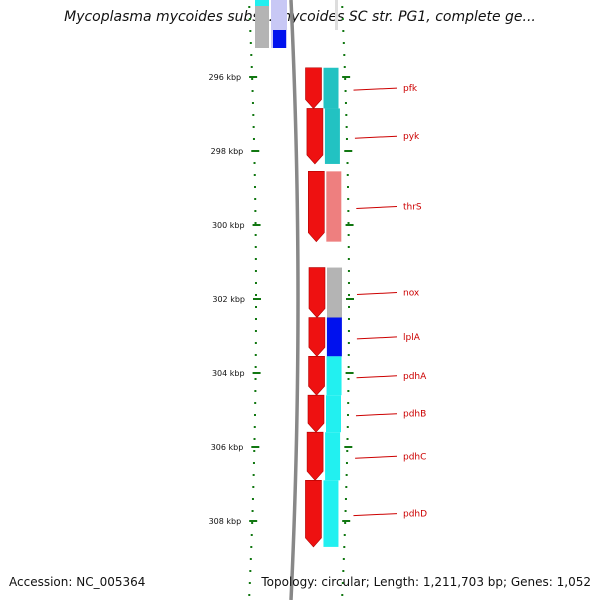  Describe the element at coordinates (317, 337) in the screenshot. I see `strand-feature-lplA` at that location.